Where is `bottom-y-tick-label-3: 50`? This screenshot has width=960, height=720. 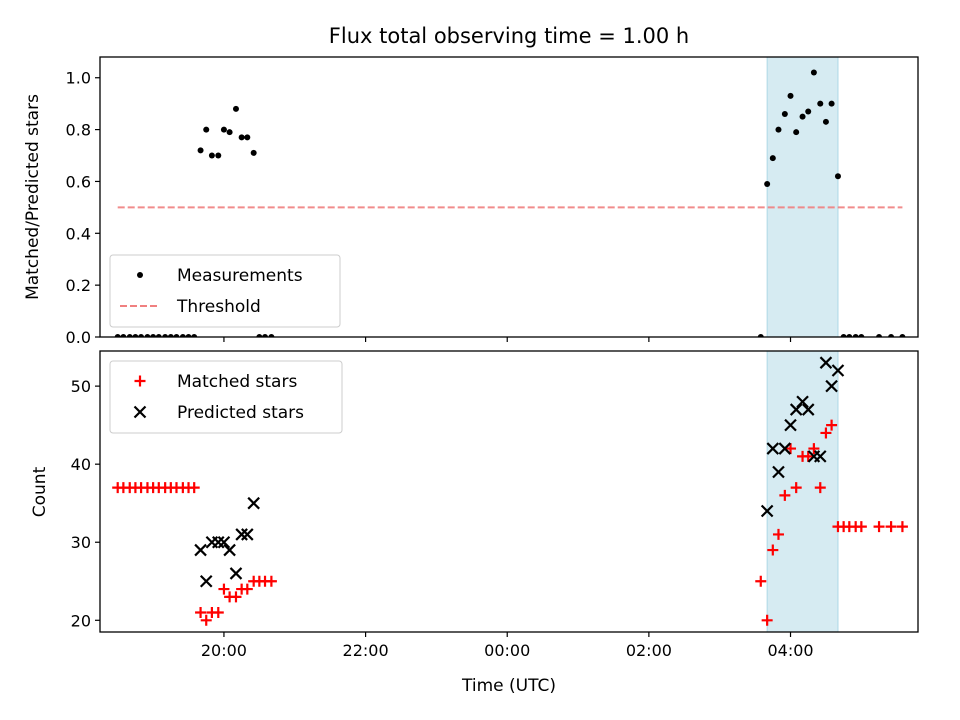 bottom-y-tick-label-3: 50 is located at coordinates (81, 386).